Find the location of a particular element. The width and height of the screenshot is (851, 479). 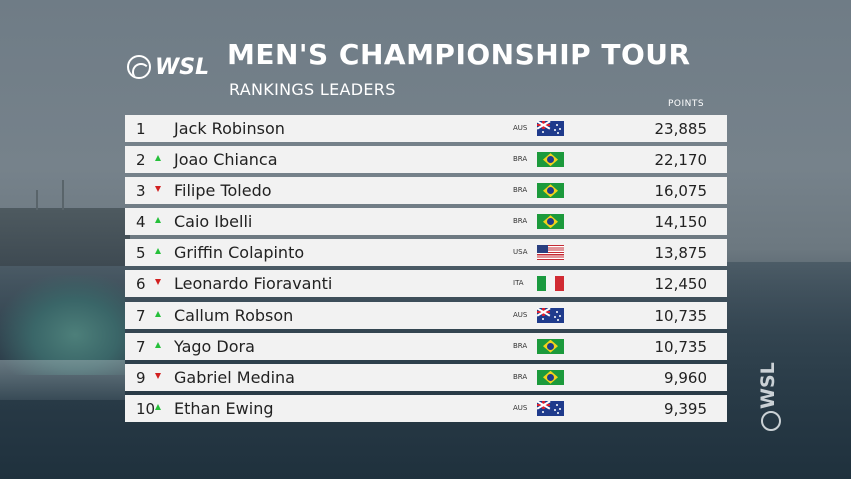

ita-flag-icon is located at coordinates (550, 284).